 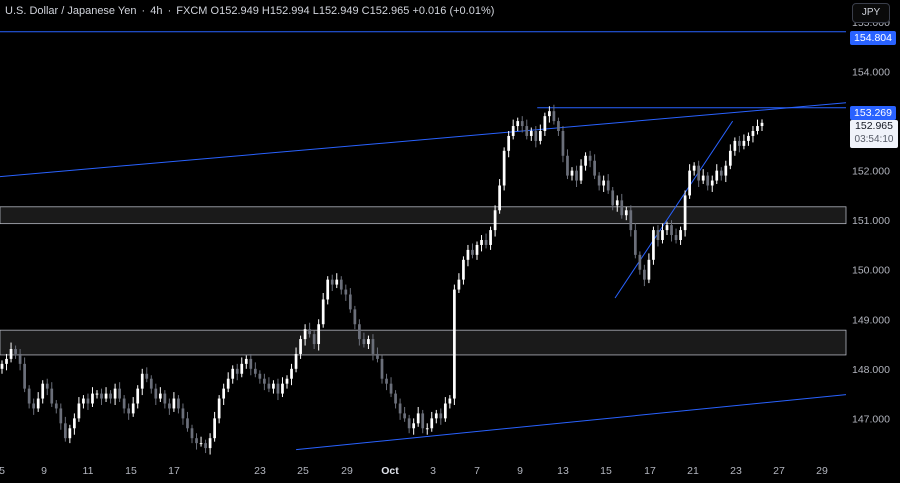 I want to click on source-label: FXCM, so click(x=192, y=11).